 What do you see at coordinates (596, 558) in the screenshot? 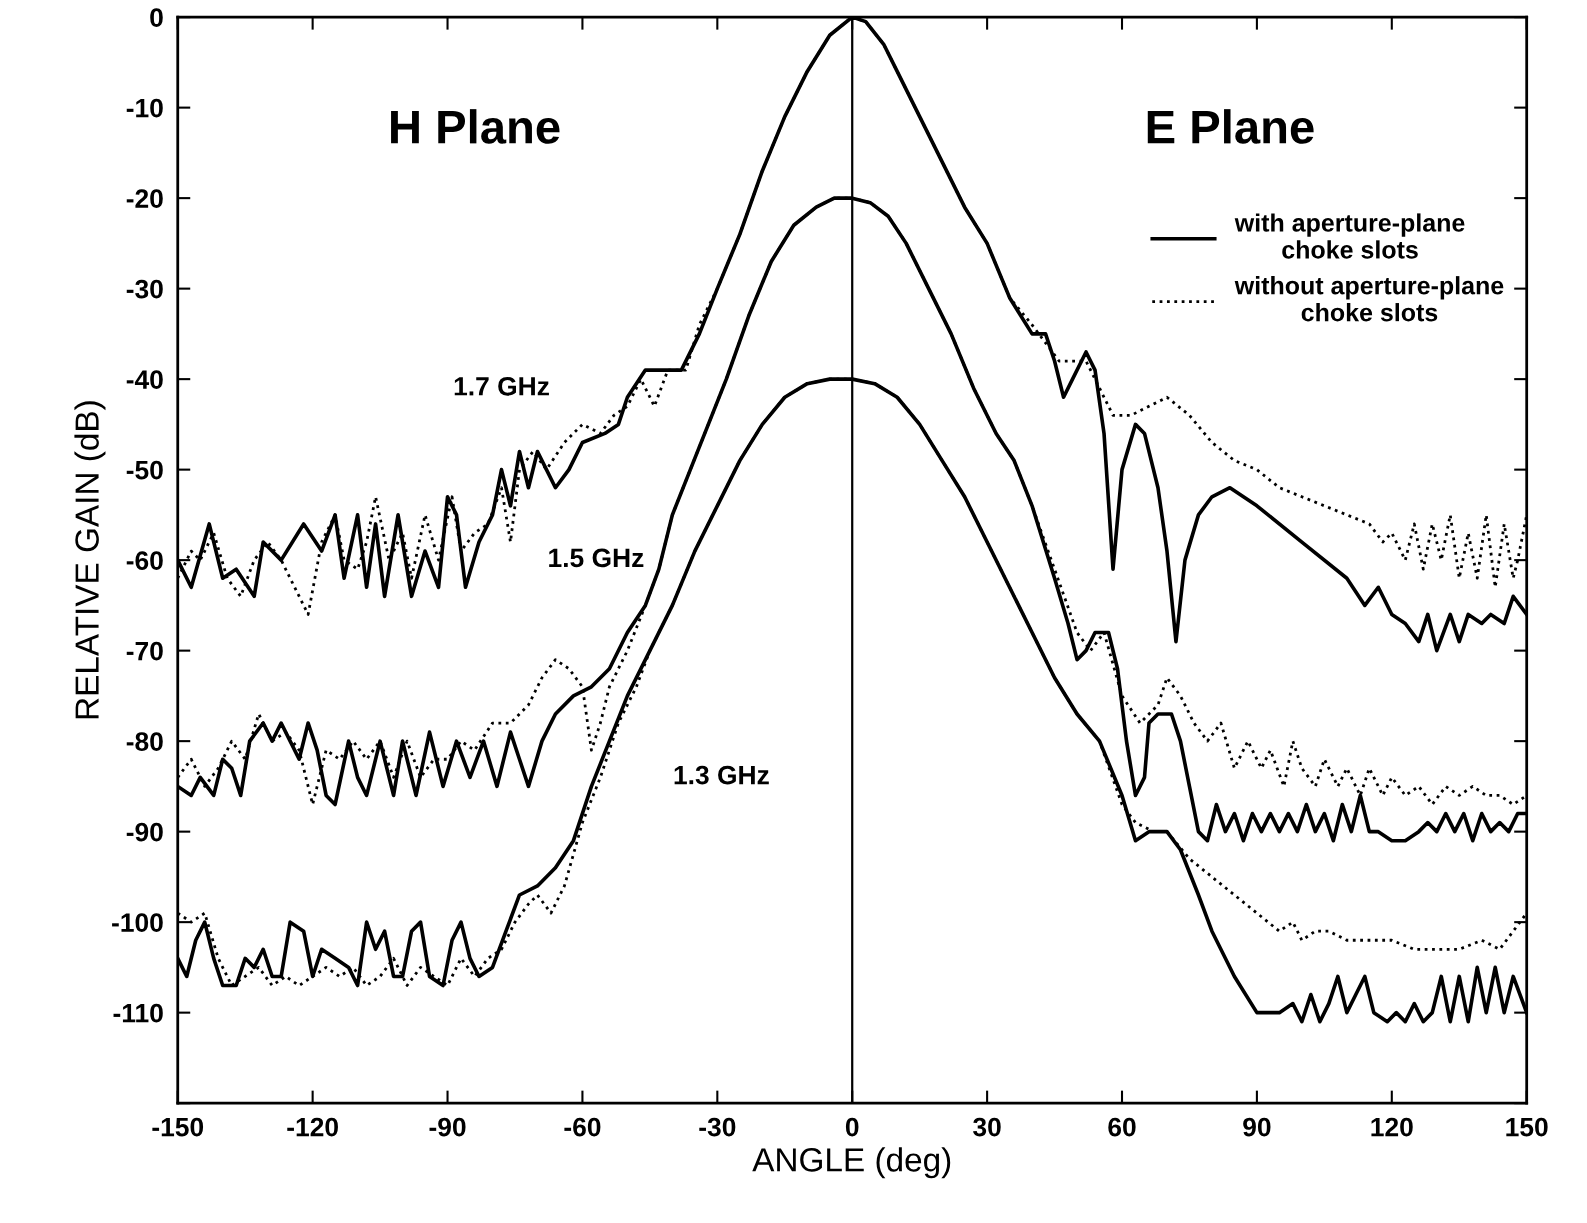
I see `annotation: 1.5 GHz` at bounding box center [596, 558].